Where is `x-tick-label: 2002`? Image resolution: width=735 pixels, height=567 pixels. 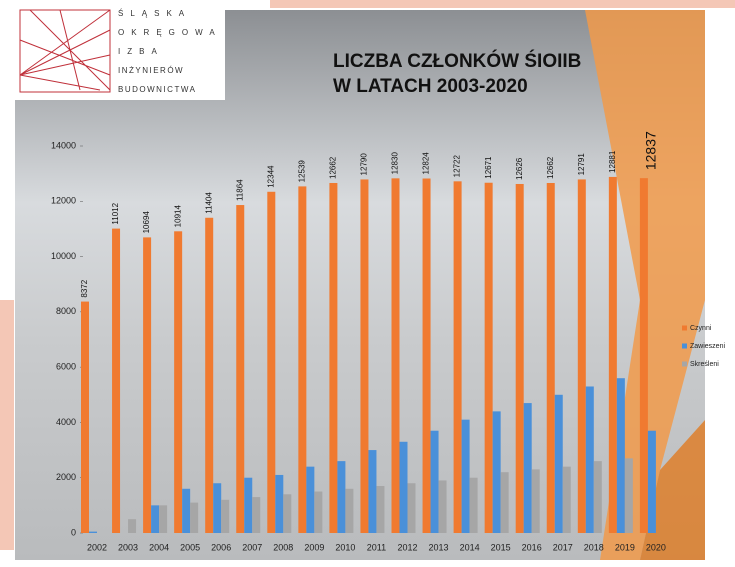 x-tick-label: 2002 is located at coordinates (97, 547).